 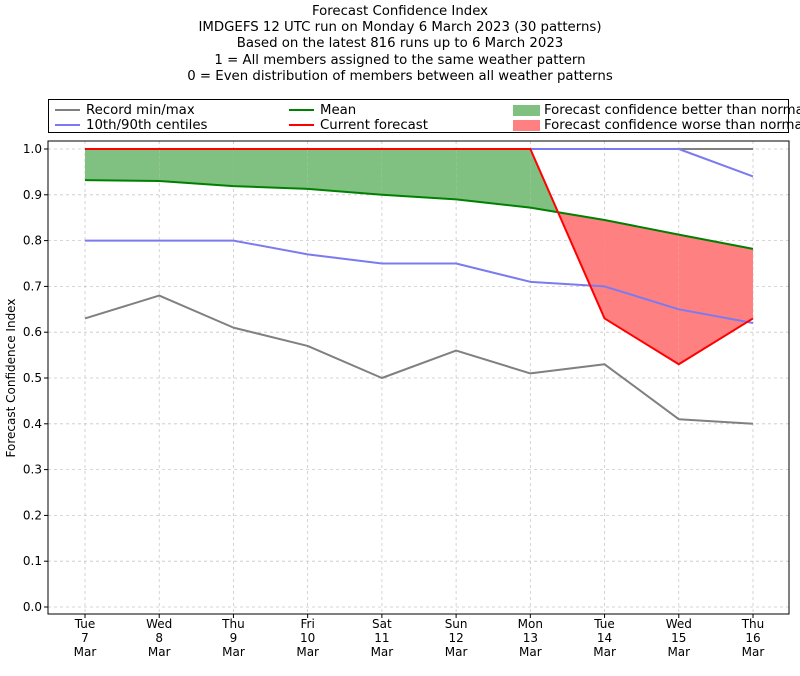 What do you see at coordinates (604, 638) in the screenshot?
I see `x-tick-label: 14` at bounding box center [604, 638].